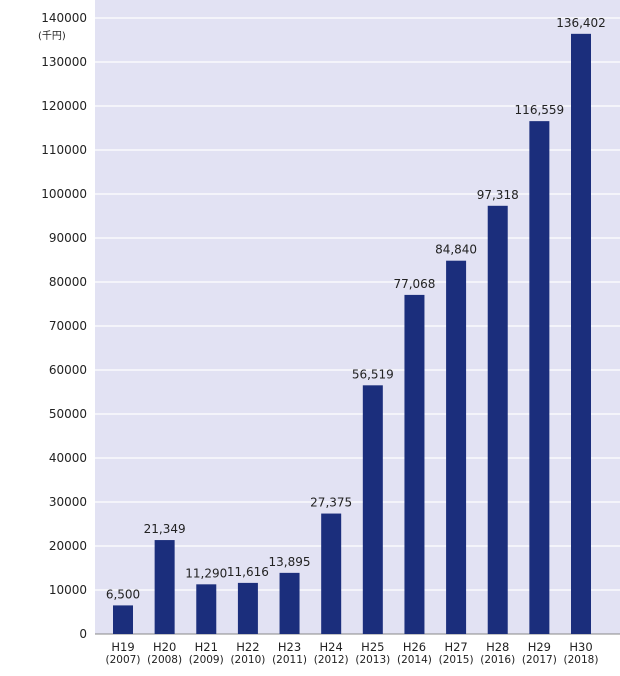  I want to click on y-tick-label: 10000, so click(68, 590).